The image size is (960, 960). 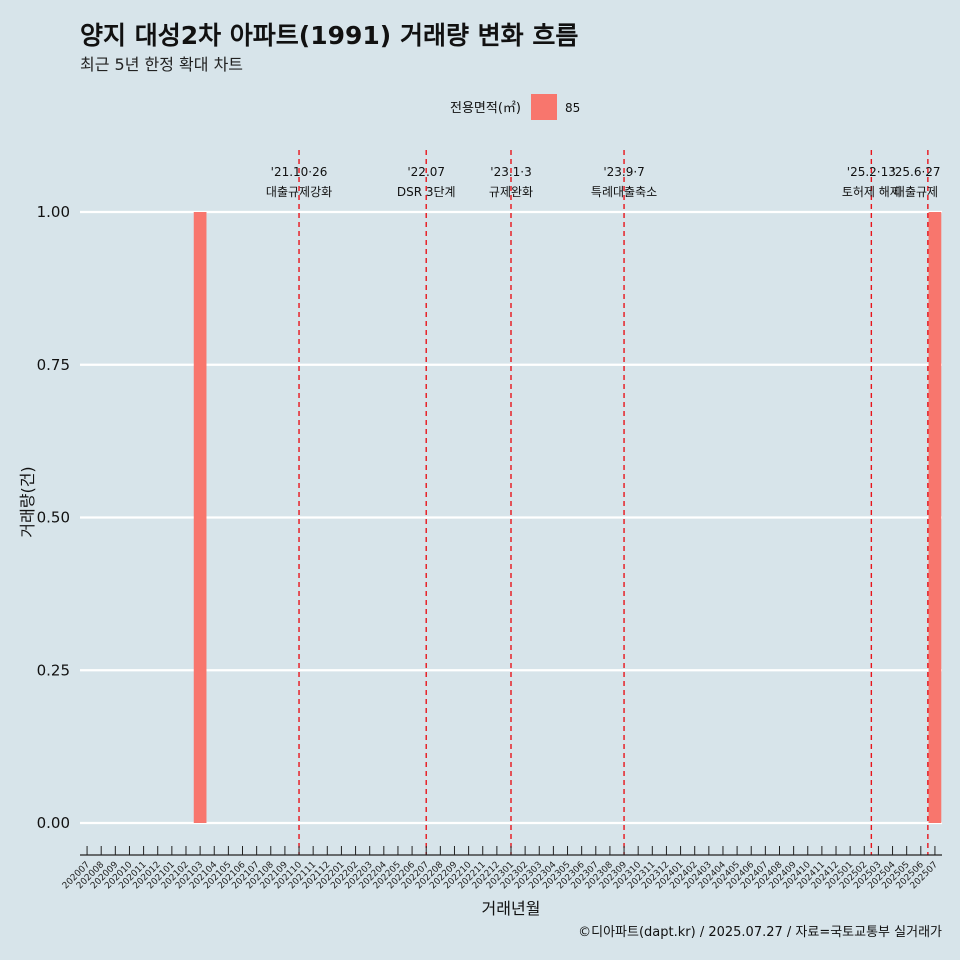 I want to click on event-date-label: '21.10·26, so click(x=299, y=172).